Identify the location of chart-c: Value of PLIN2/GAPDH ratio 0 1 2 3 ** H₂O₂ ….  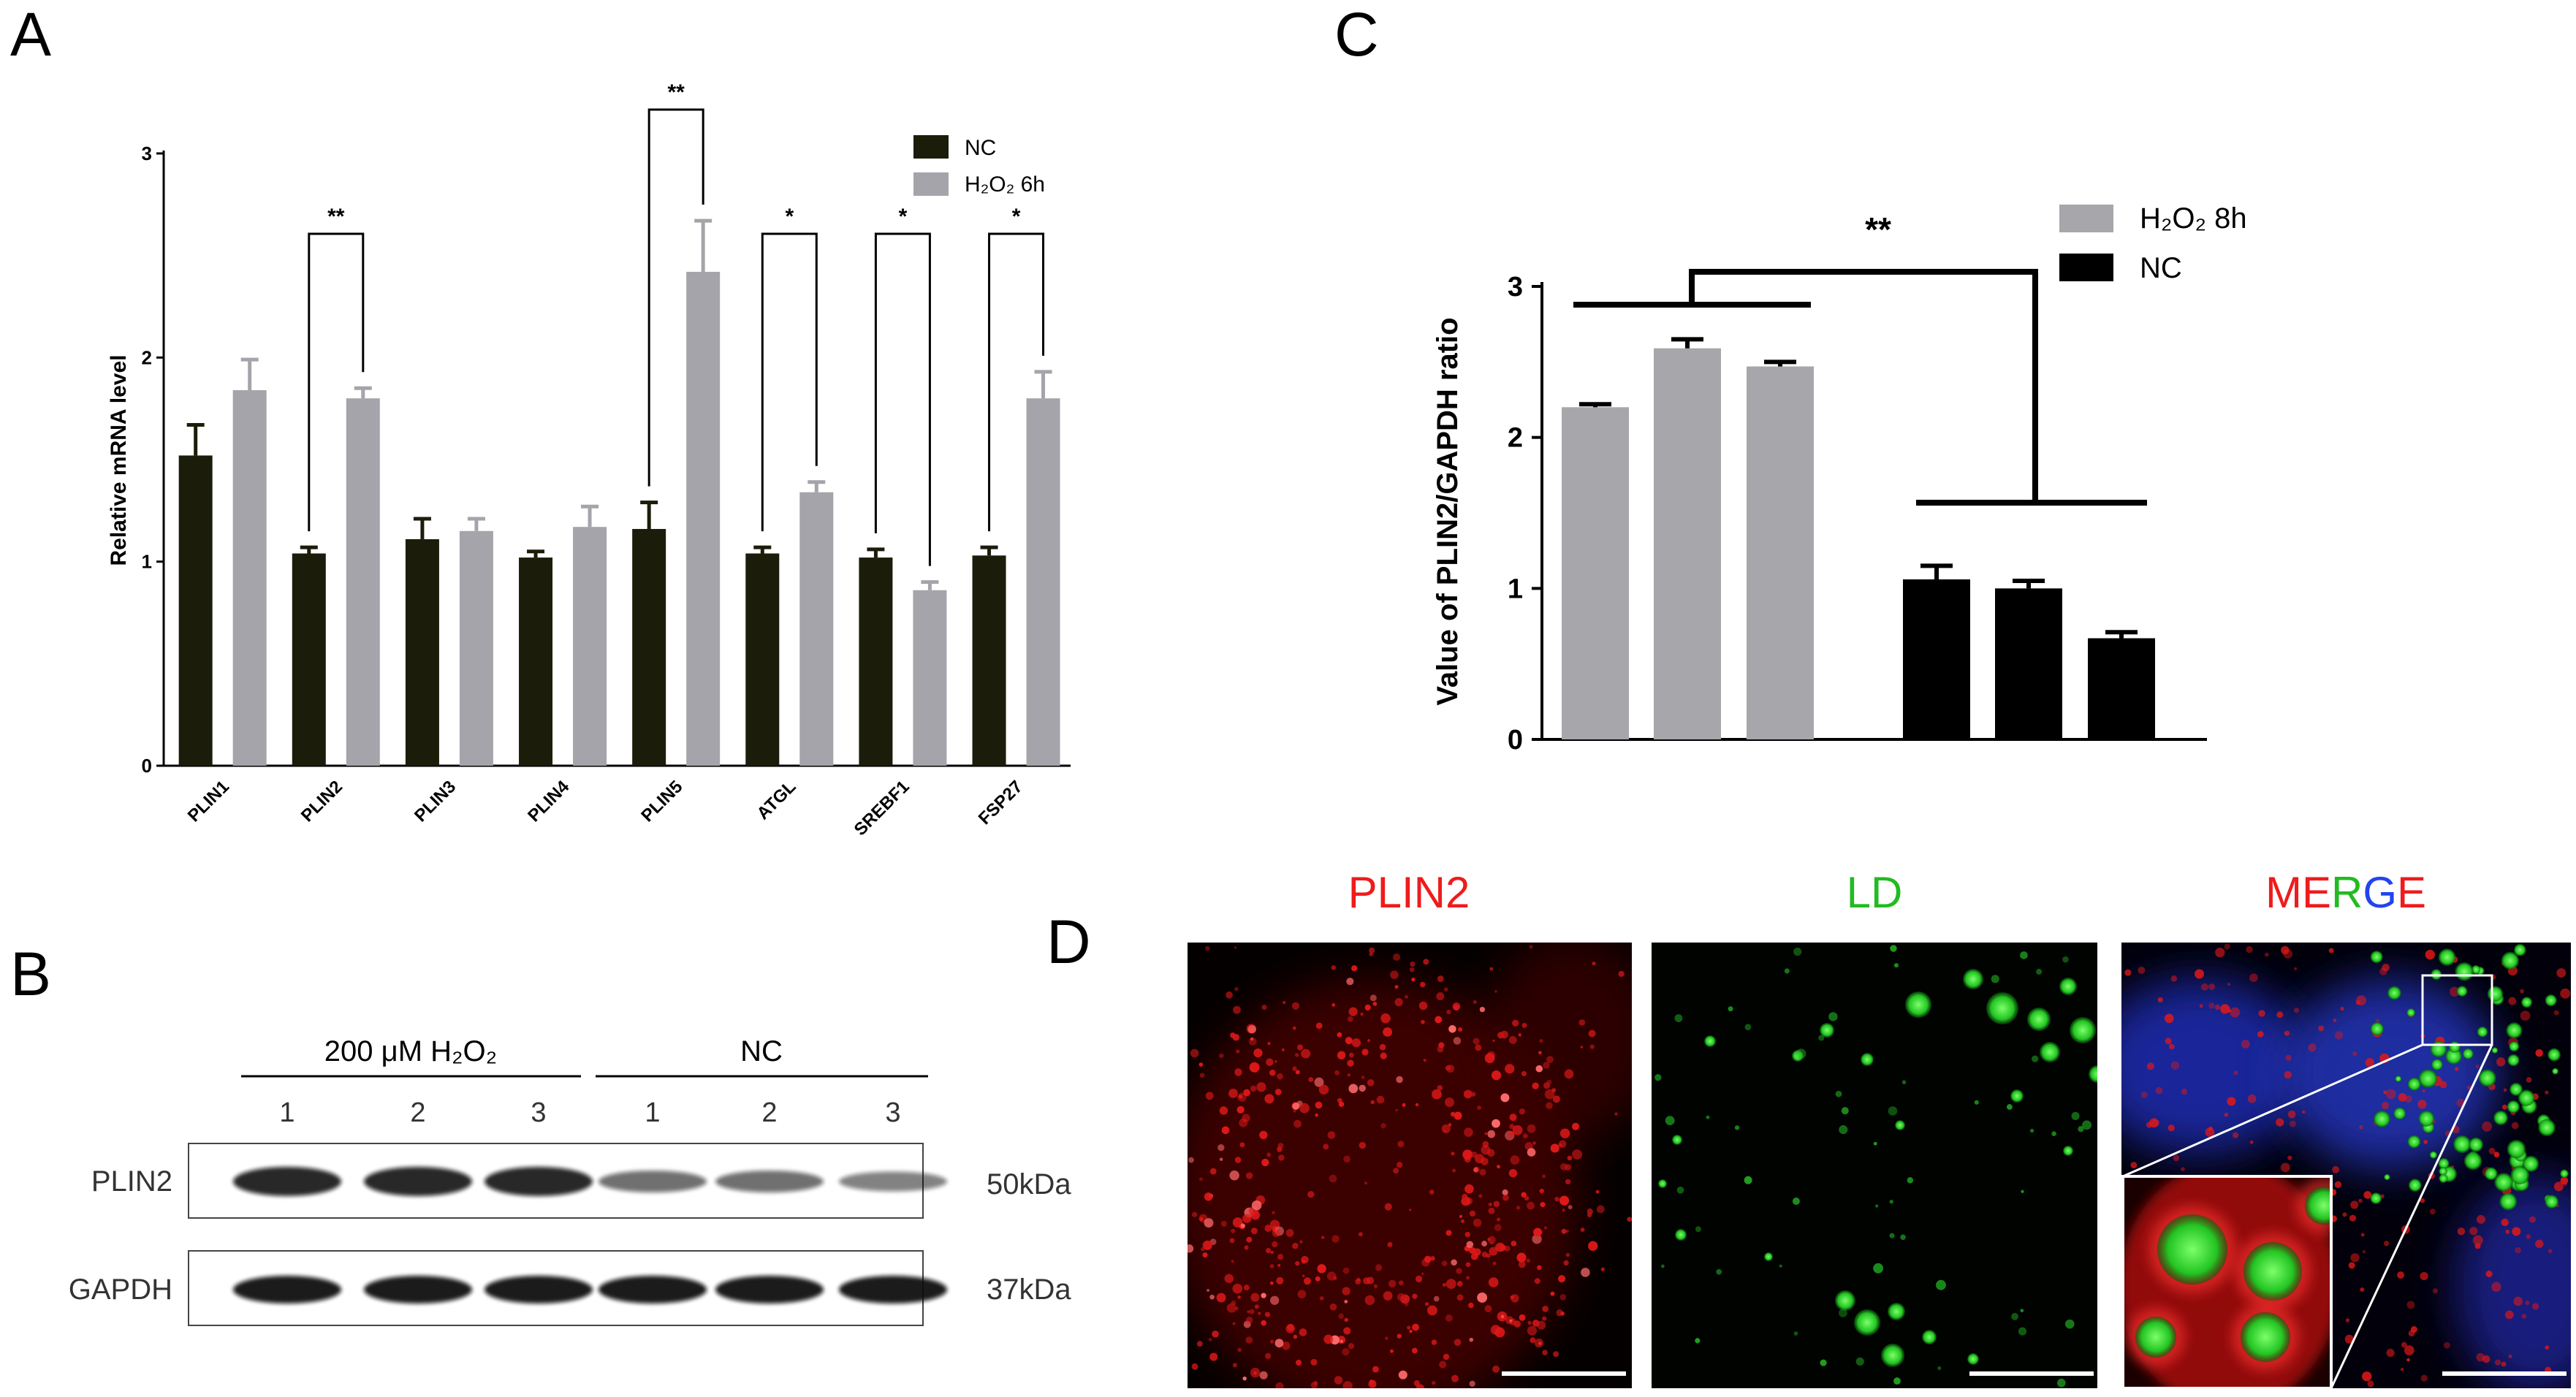
(1839, 478).